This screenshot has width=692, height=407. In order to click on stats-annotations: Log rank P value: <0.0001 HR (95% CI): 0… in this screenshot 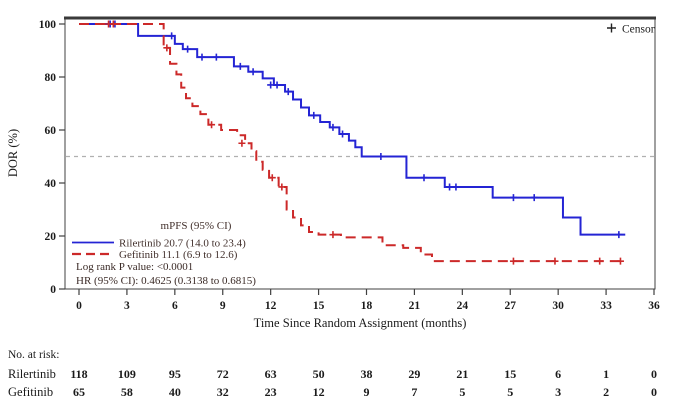, I will do `click(166, 274)`.